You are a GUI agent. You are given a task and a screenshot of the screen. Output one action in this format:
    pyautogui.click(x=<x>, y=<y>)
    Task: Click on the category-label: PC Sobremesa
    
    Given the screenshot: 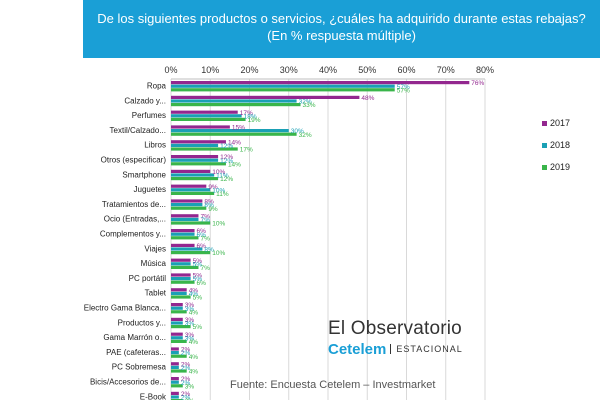 What is the action you would take?
    pyautogui.click(x=139, y=367)
    